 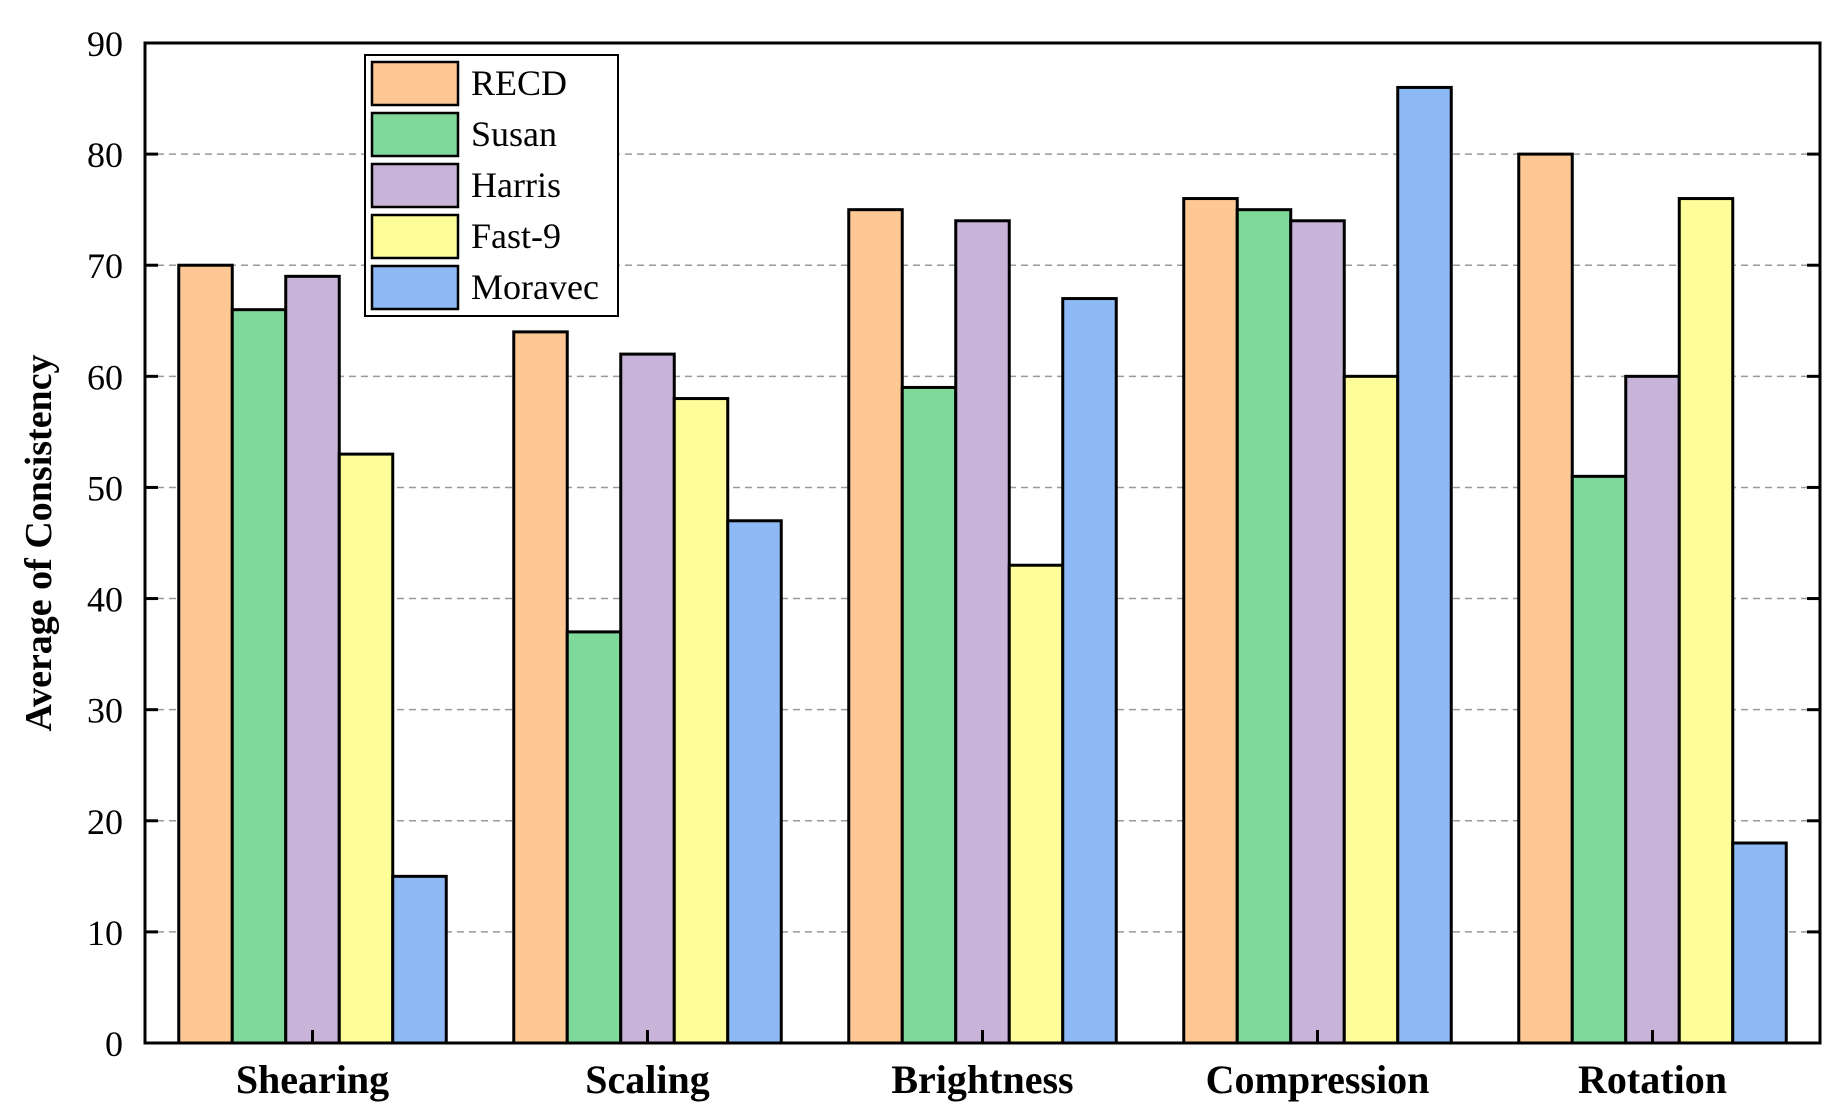 I want to click on legend-label: Harris, so click(x=516, y=185).